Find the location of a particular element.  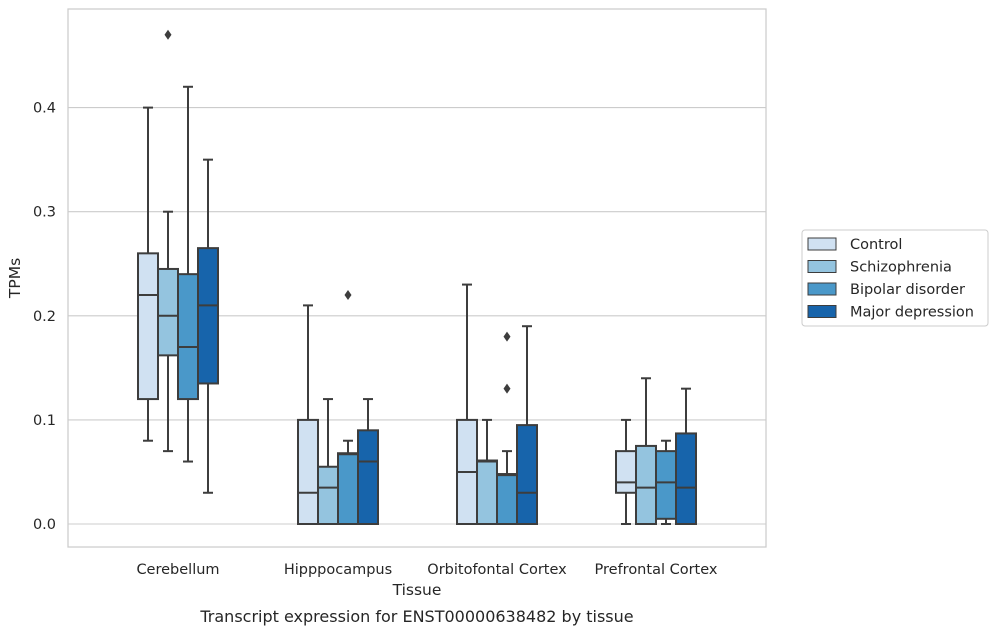

box-orbitofontal-cortex-control is located at coordinates (467, 404).